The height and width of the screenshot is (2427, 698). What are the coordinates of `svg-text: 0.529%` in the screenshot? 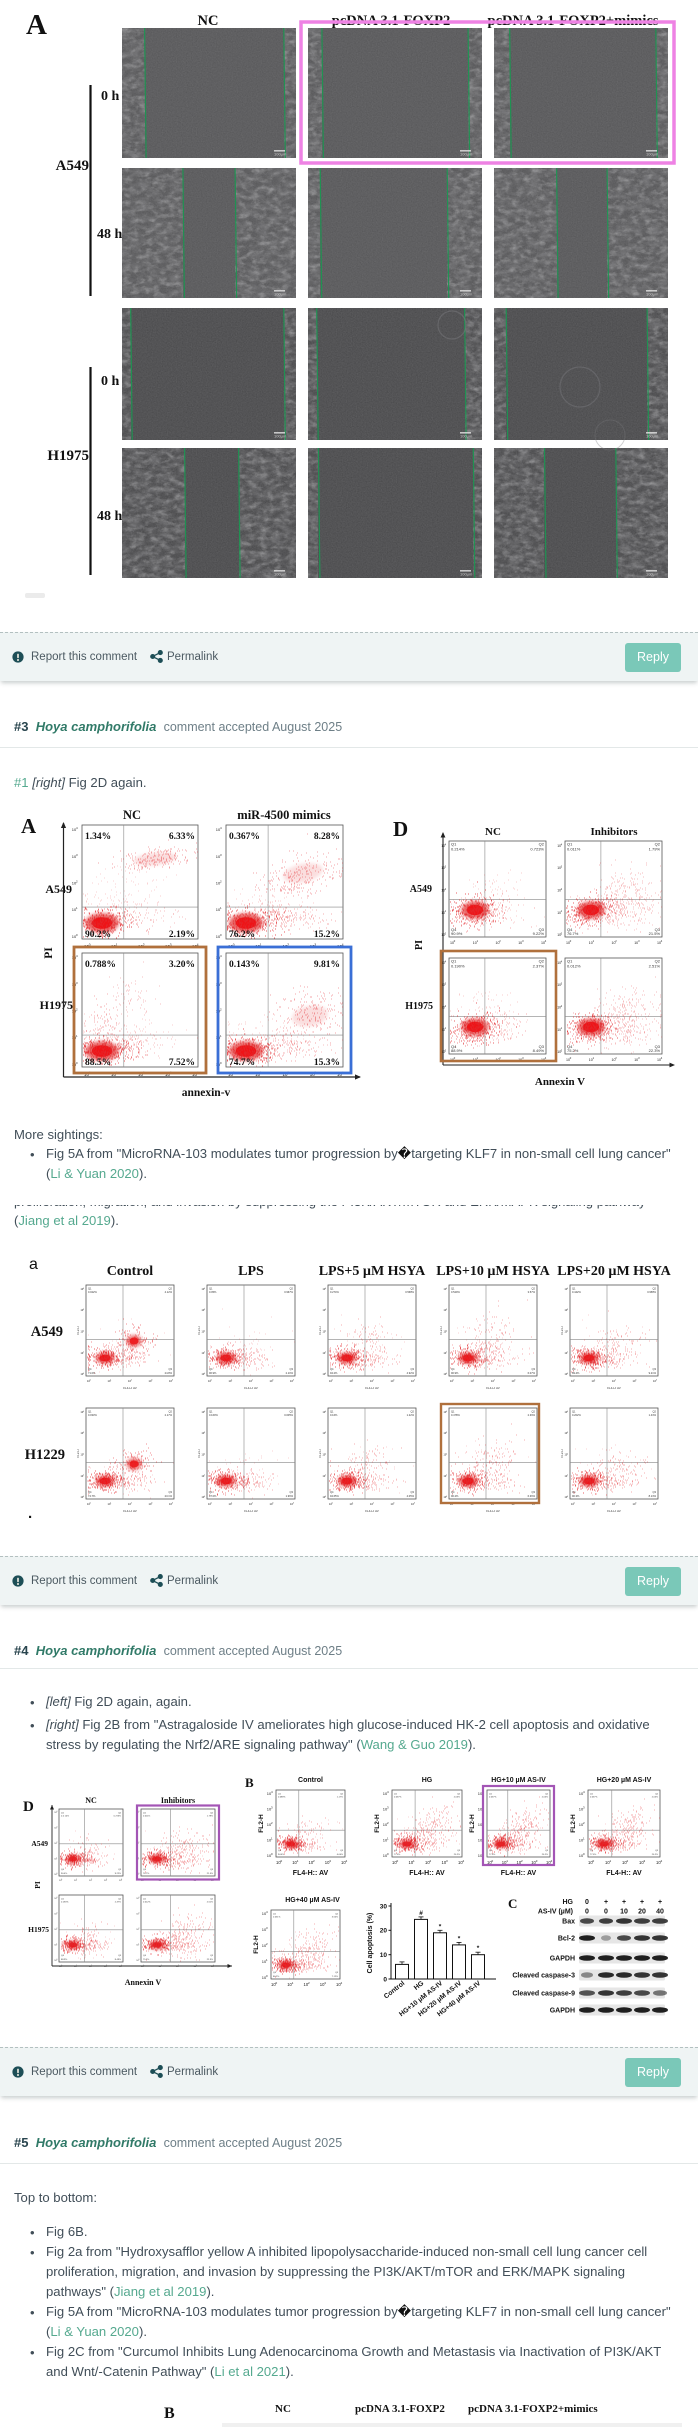 It's located at (455, 1292).